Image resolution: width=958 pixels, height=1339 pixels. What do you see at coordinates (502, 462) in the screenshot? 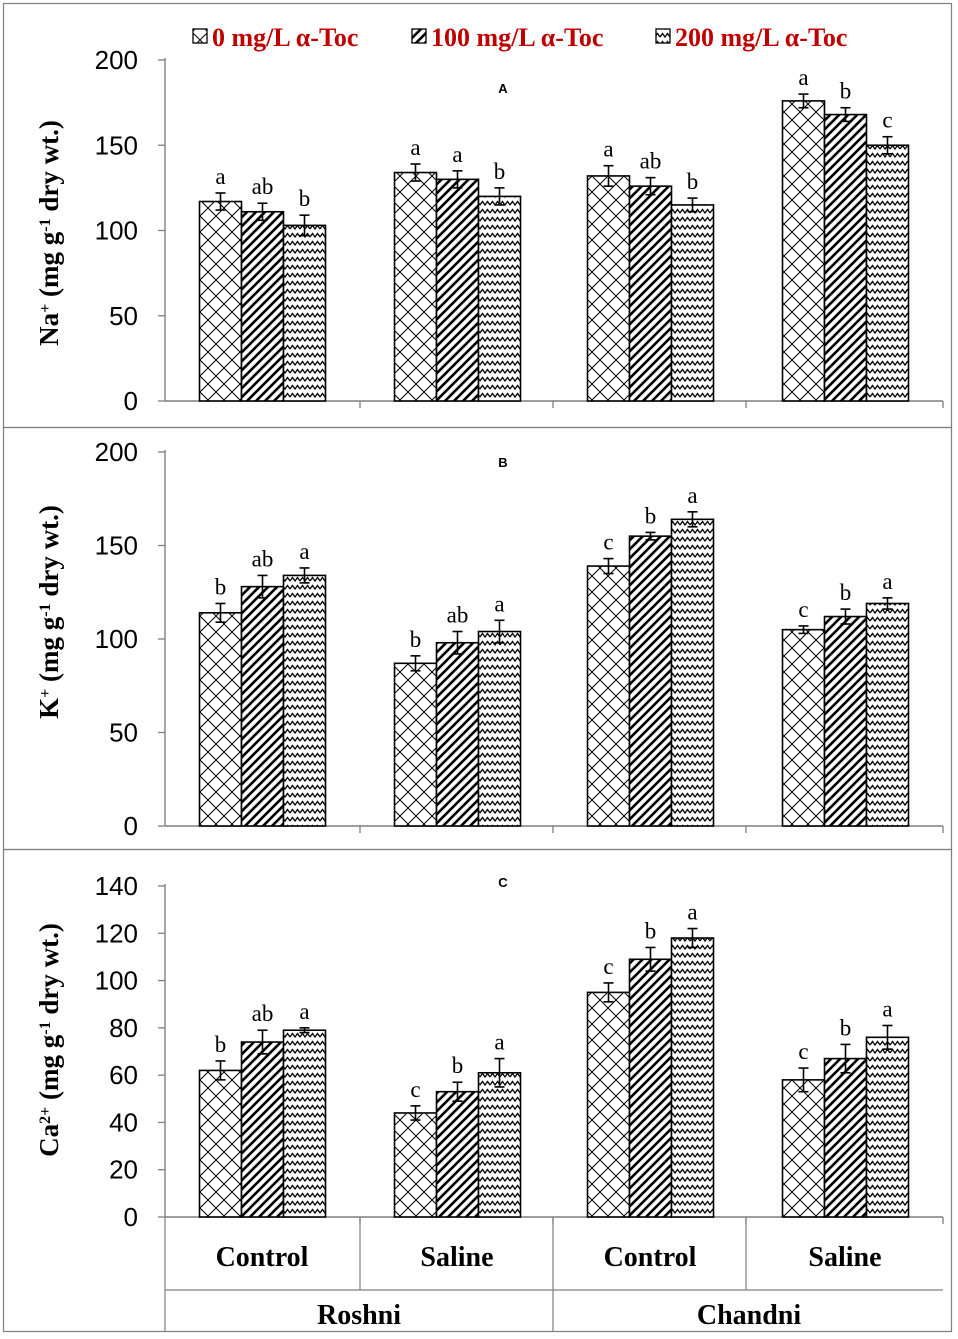
I see `panel-b-letter: B` at bounding box center [502, 462].